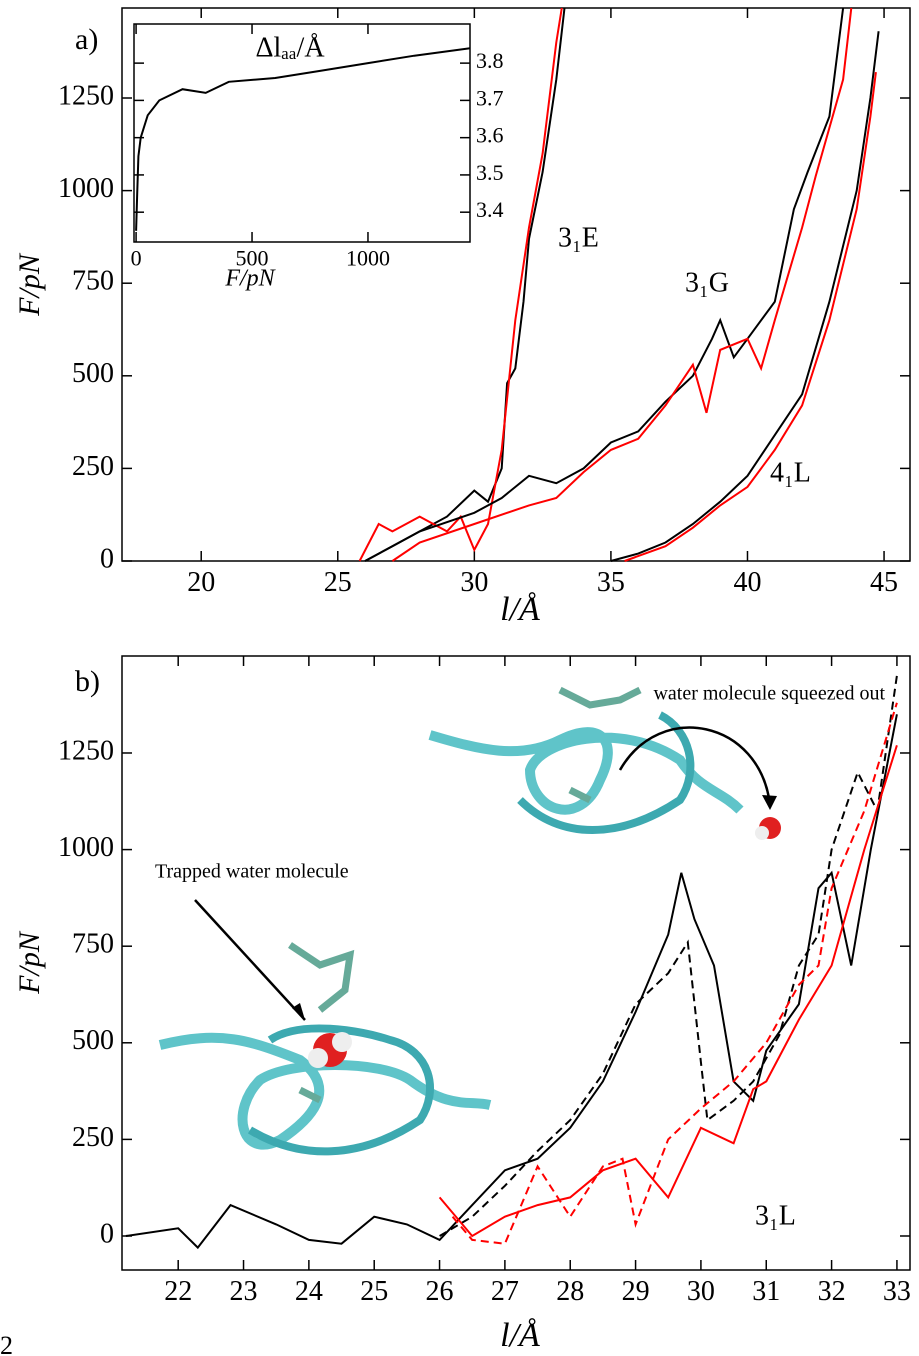  What do you see at coordinates (505, 1291) in the screenshot?
I see `x-tick-label: 27` at bounding box center [505, 1291].